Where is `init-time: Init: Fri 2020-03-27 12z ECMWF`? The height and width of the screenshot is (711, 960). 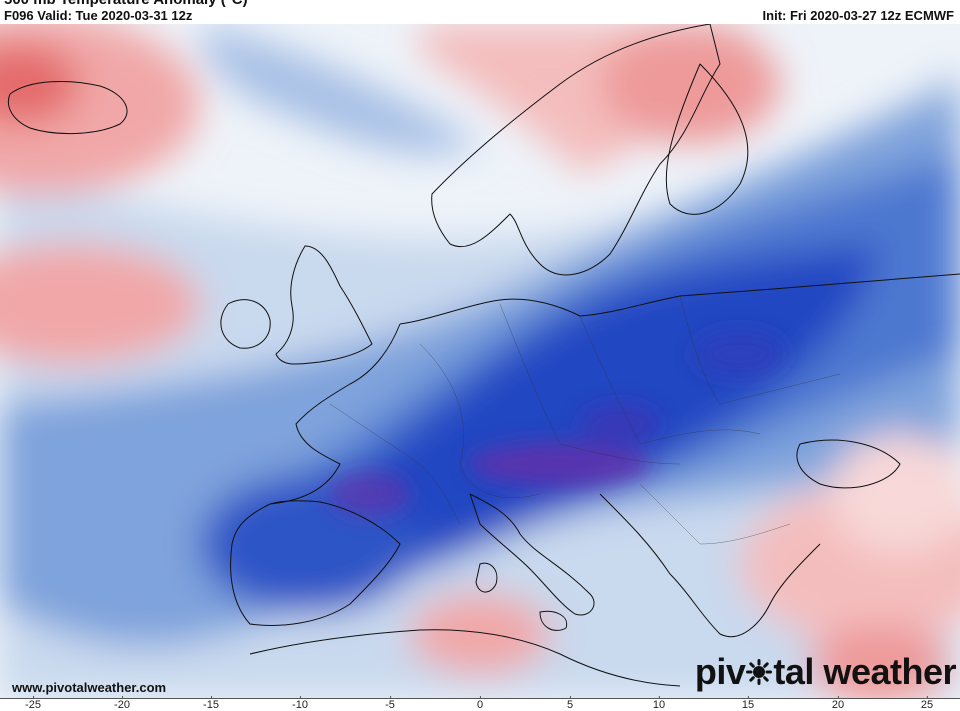 init-time: Init: Fri 2020-03-27 12z ECMWF is located at coordinates (858, 15).